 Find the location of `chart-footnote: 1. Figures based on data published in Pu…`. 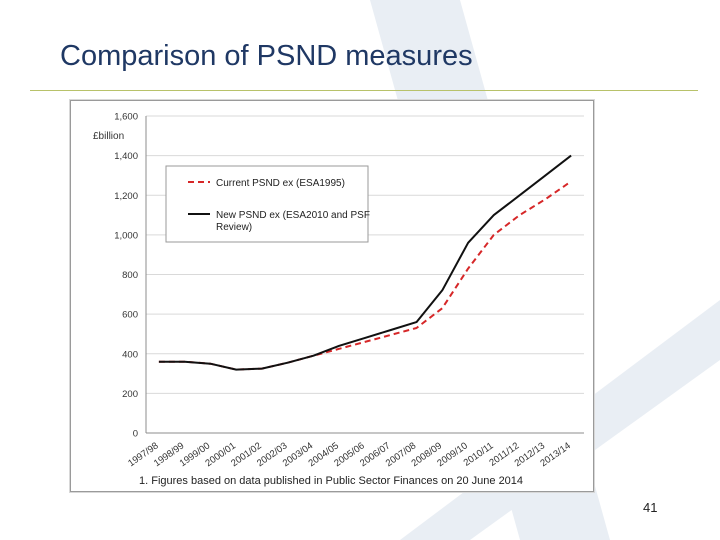

chart-footnote: 1. Figures based on data published in Pu… is located at coordinates (331, 481).